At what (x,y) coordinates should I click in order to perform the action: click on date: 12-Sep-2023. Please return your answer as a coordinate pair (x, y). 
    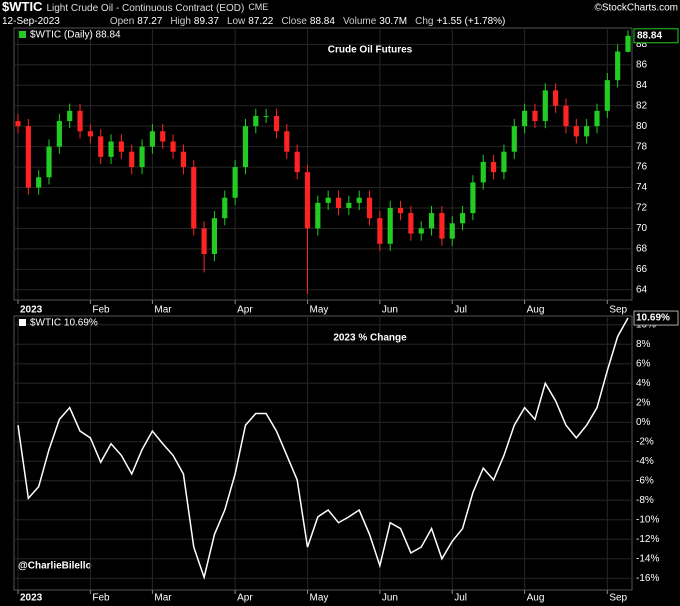
    Looking at the image, I should click on (31, 21).